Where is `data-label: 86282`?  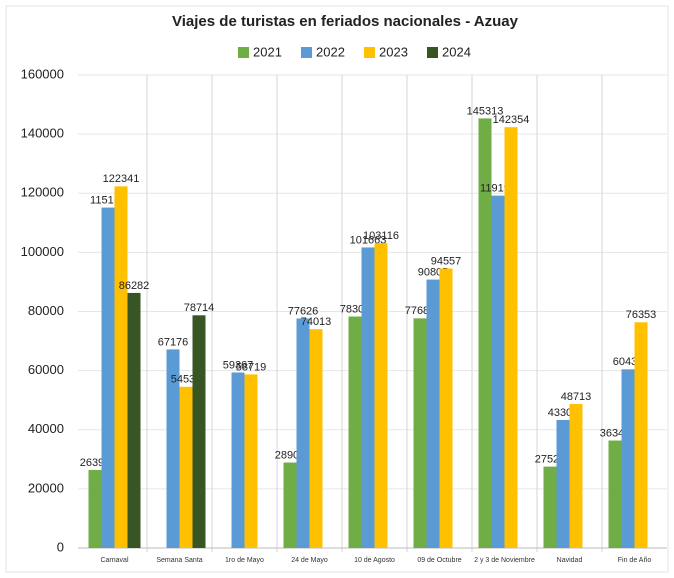 data-label: 86282 is located at coordinates (134, 286).